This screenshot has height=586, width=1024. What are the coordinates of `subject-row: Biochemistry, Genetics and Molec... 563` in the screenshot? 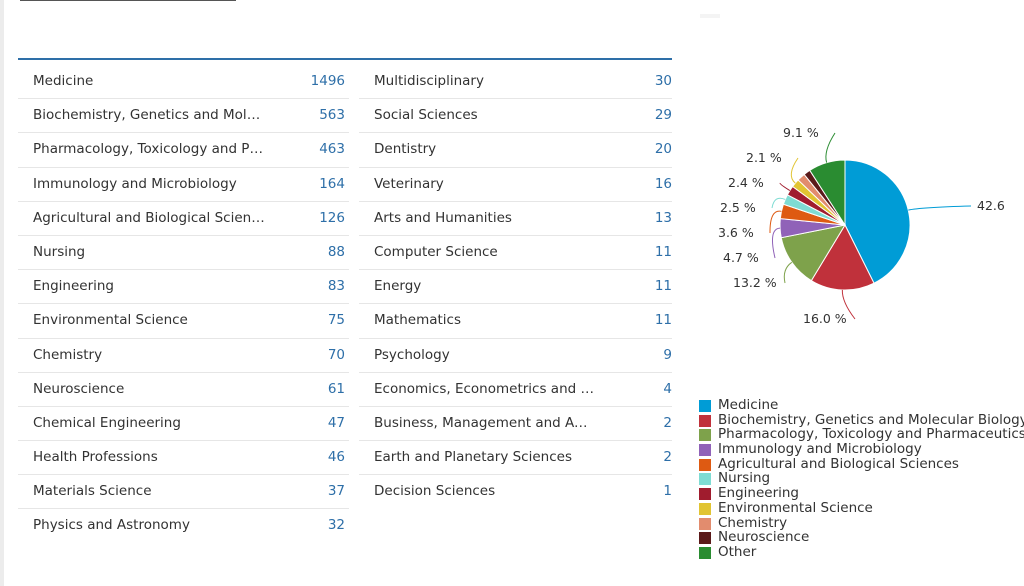 It's located at (183, 116).